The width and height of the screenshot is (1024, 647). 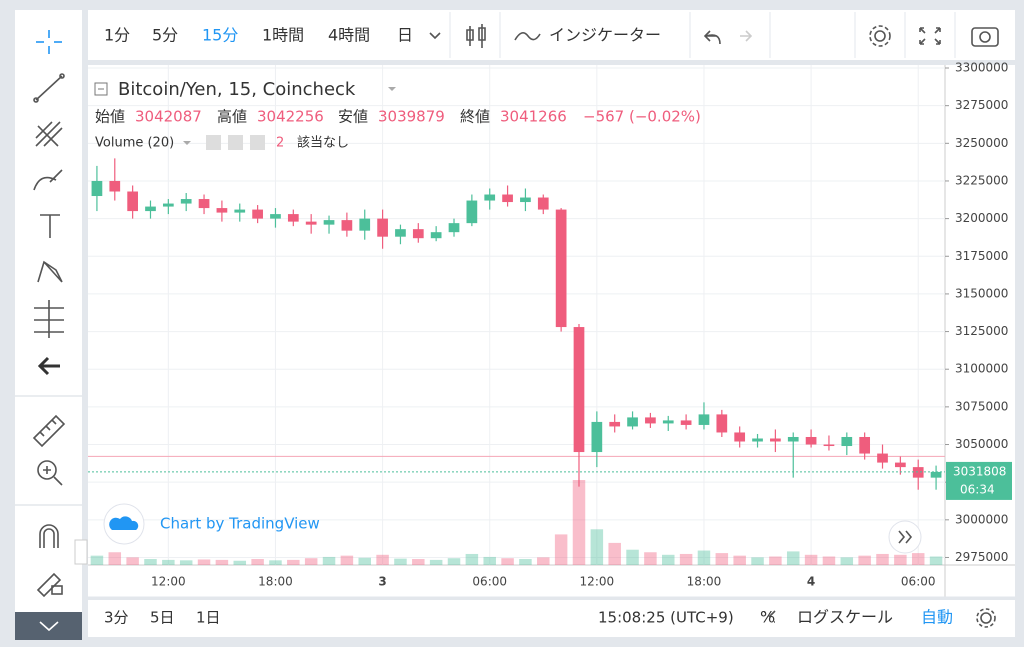 What do you see at coordinates (81, 552) in the screenshot?
I see `collapse-panel` at bounding box center [81, 552].